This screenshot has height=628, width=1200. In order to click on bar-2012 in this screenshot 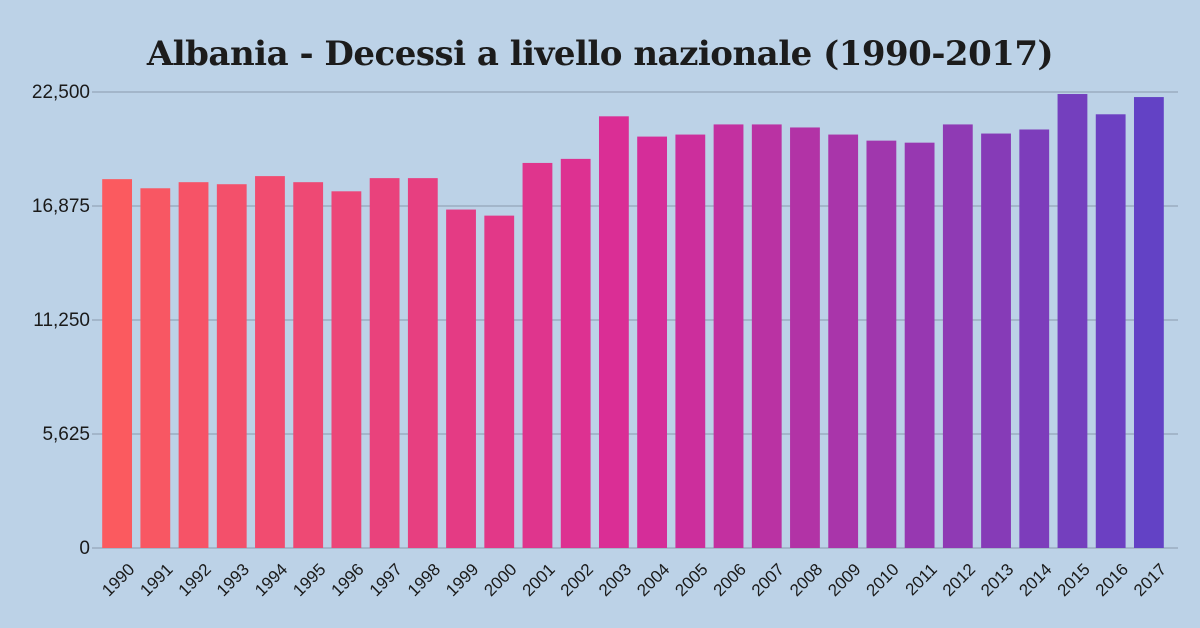, I will do `click(957, 336)`.